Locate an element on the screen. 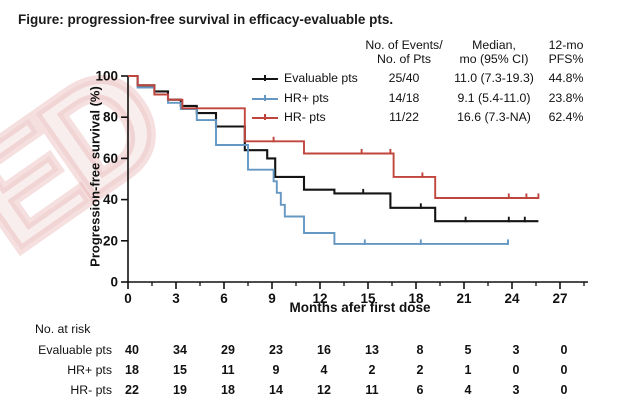 The height and width of the screenshot is (417, 622). legend-label: HR- pts is located at coordinates (305, 117).